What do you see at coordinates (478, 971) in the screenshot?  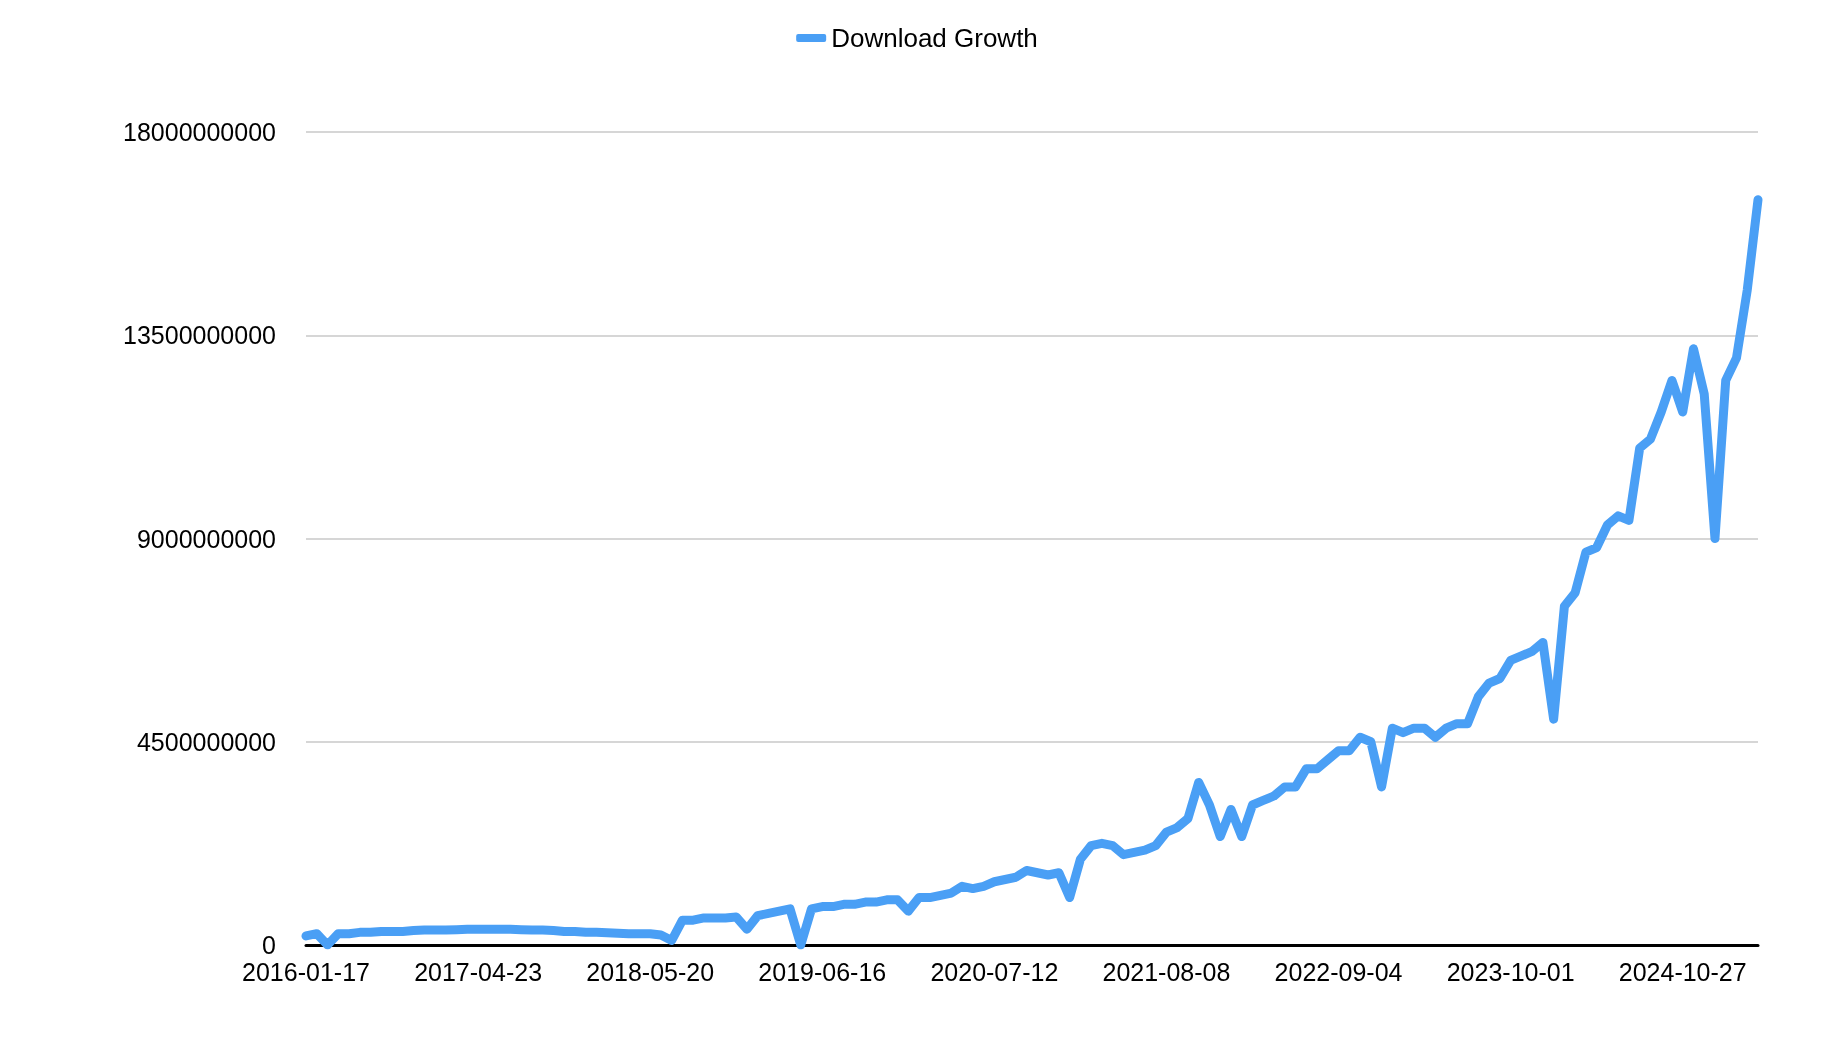 I see `x-tick-label: 2017-04-23` at bounding box center [478, 971].